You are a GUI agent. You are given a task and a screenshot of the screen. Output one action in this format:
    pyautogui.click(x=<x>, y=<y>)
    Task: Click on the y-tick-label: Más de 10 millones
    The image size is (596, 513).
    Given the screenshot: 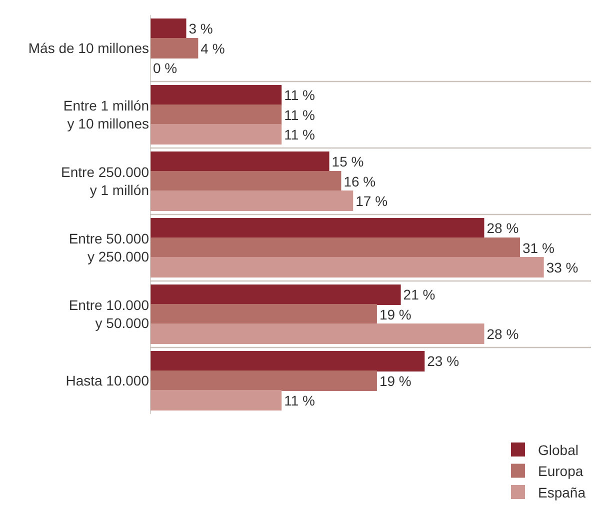 What is the action you would take?
    pyautogui.click(x=88, y=48)
    